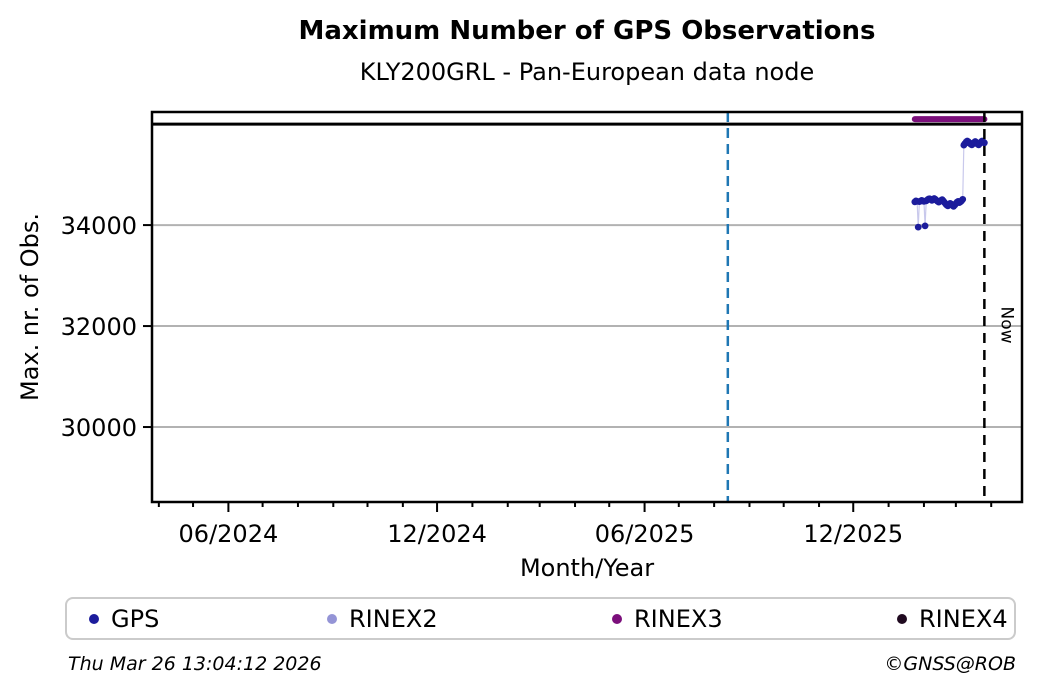  I want to click on legend-item-rinex2: RINEX2, so click(382, 619).